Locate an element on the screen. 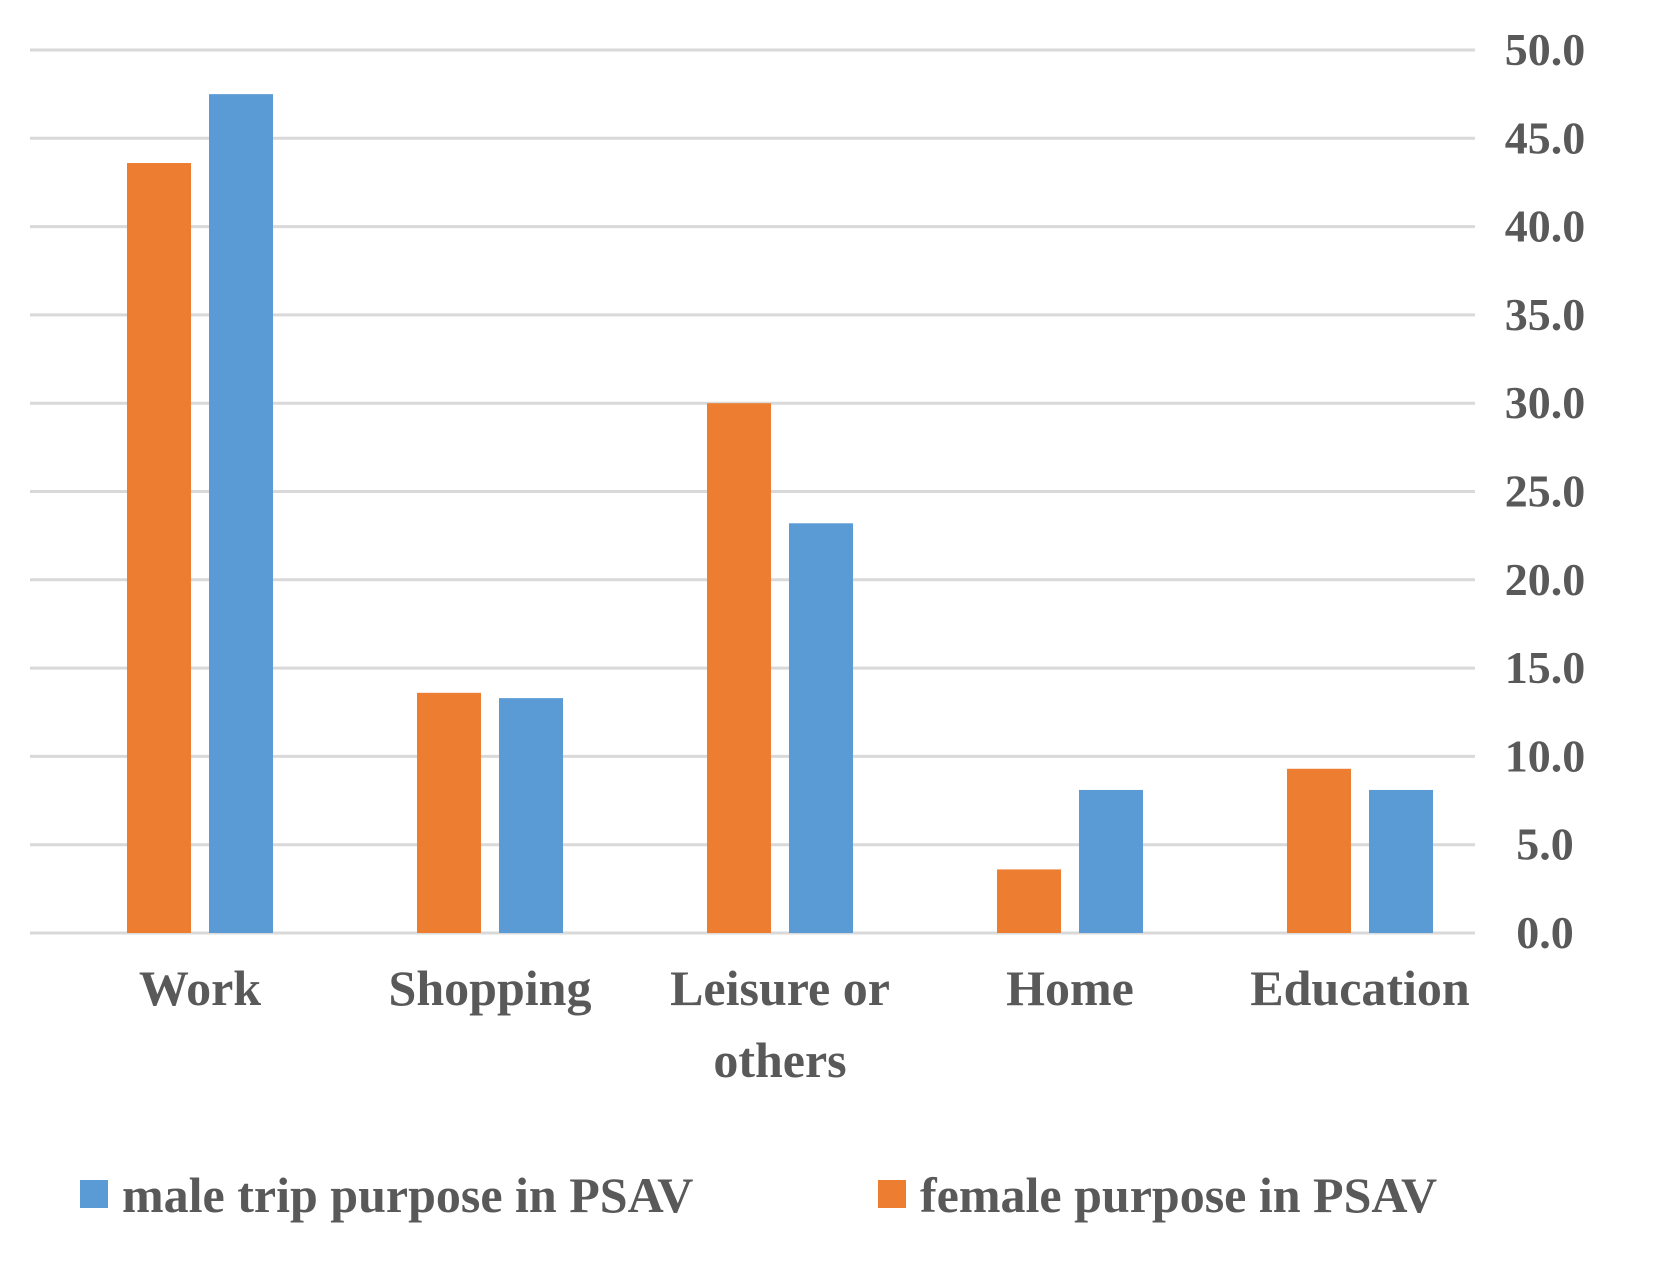  x-category-label: Leisure or is located at coordinates (780, 988).